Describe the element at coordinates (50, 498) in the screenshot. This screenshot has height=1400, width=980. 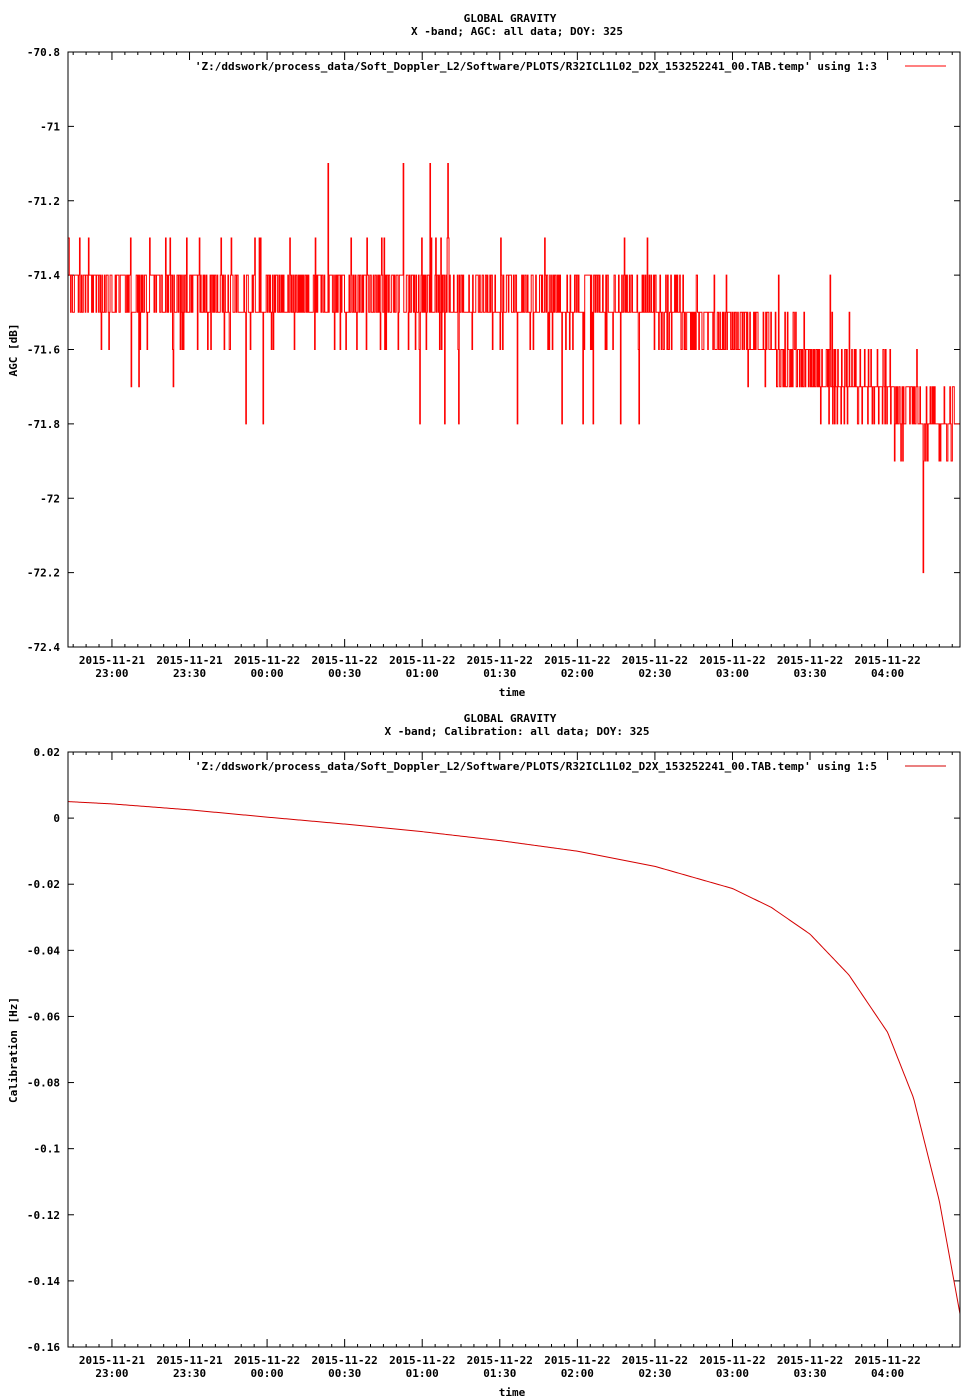
I see `y-tick-label: -72` at that location.